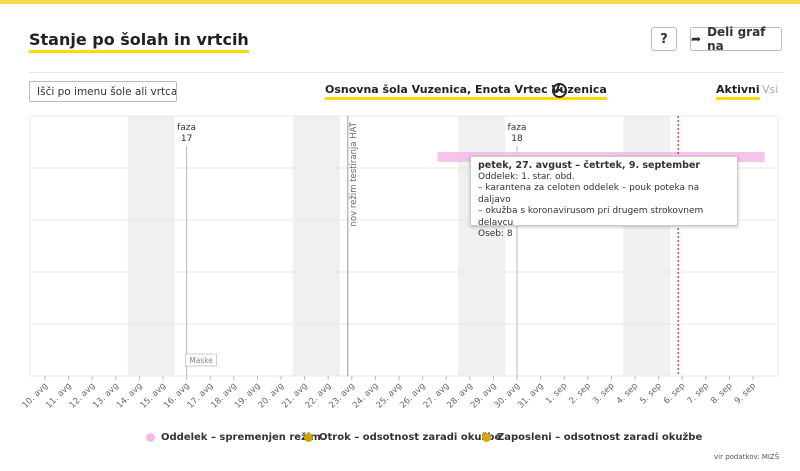 This screenshot has height=471, width=800. What do you see at coordinates (674, 393) in the screenshot?
I see `x-tick-label: 6. sep` at bounding box center [674, 393].